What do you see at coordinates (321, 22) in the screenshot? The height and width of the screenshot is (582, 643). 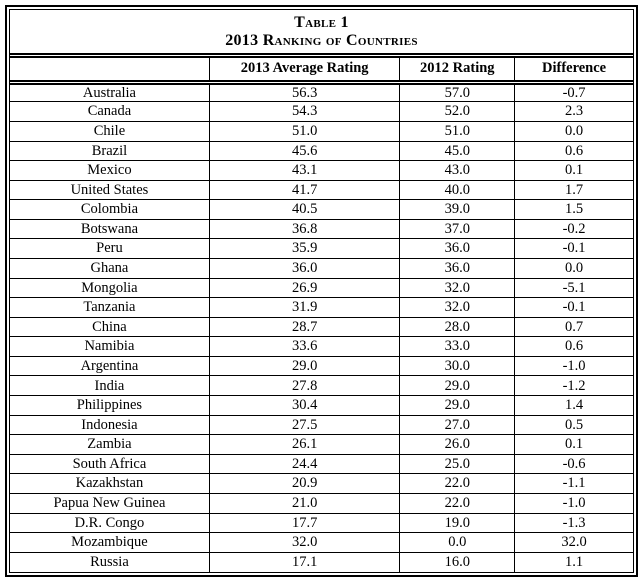 I see `table-number: Table 1` at bounding box center [321, 22].